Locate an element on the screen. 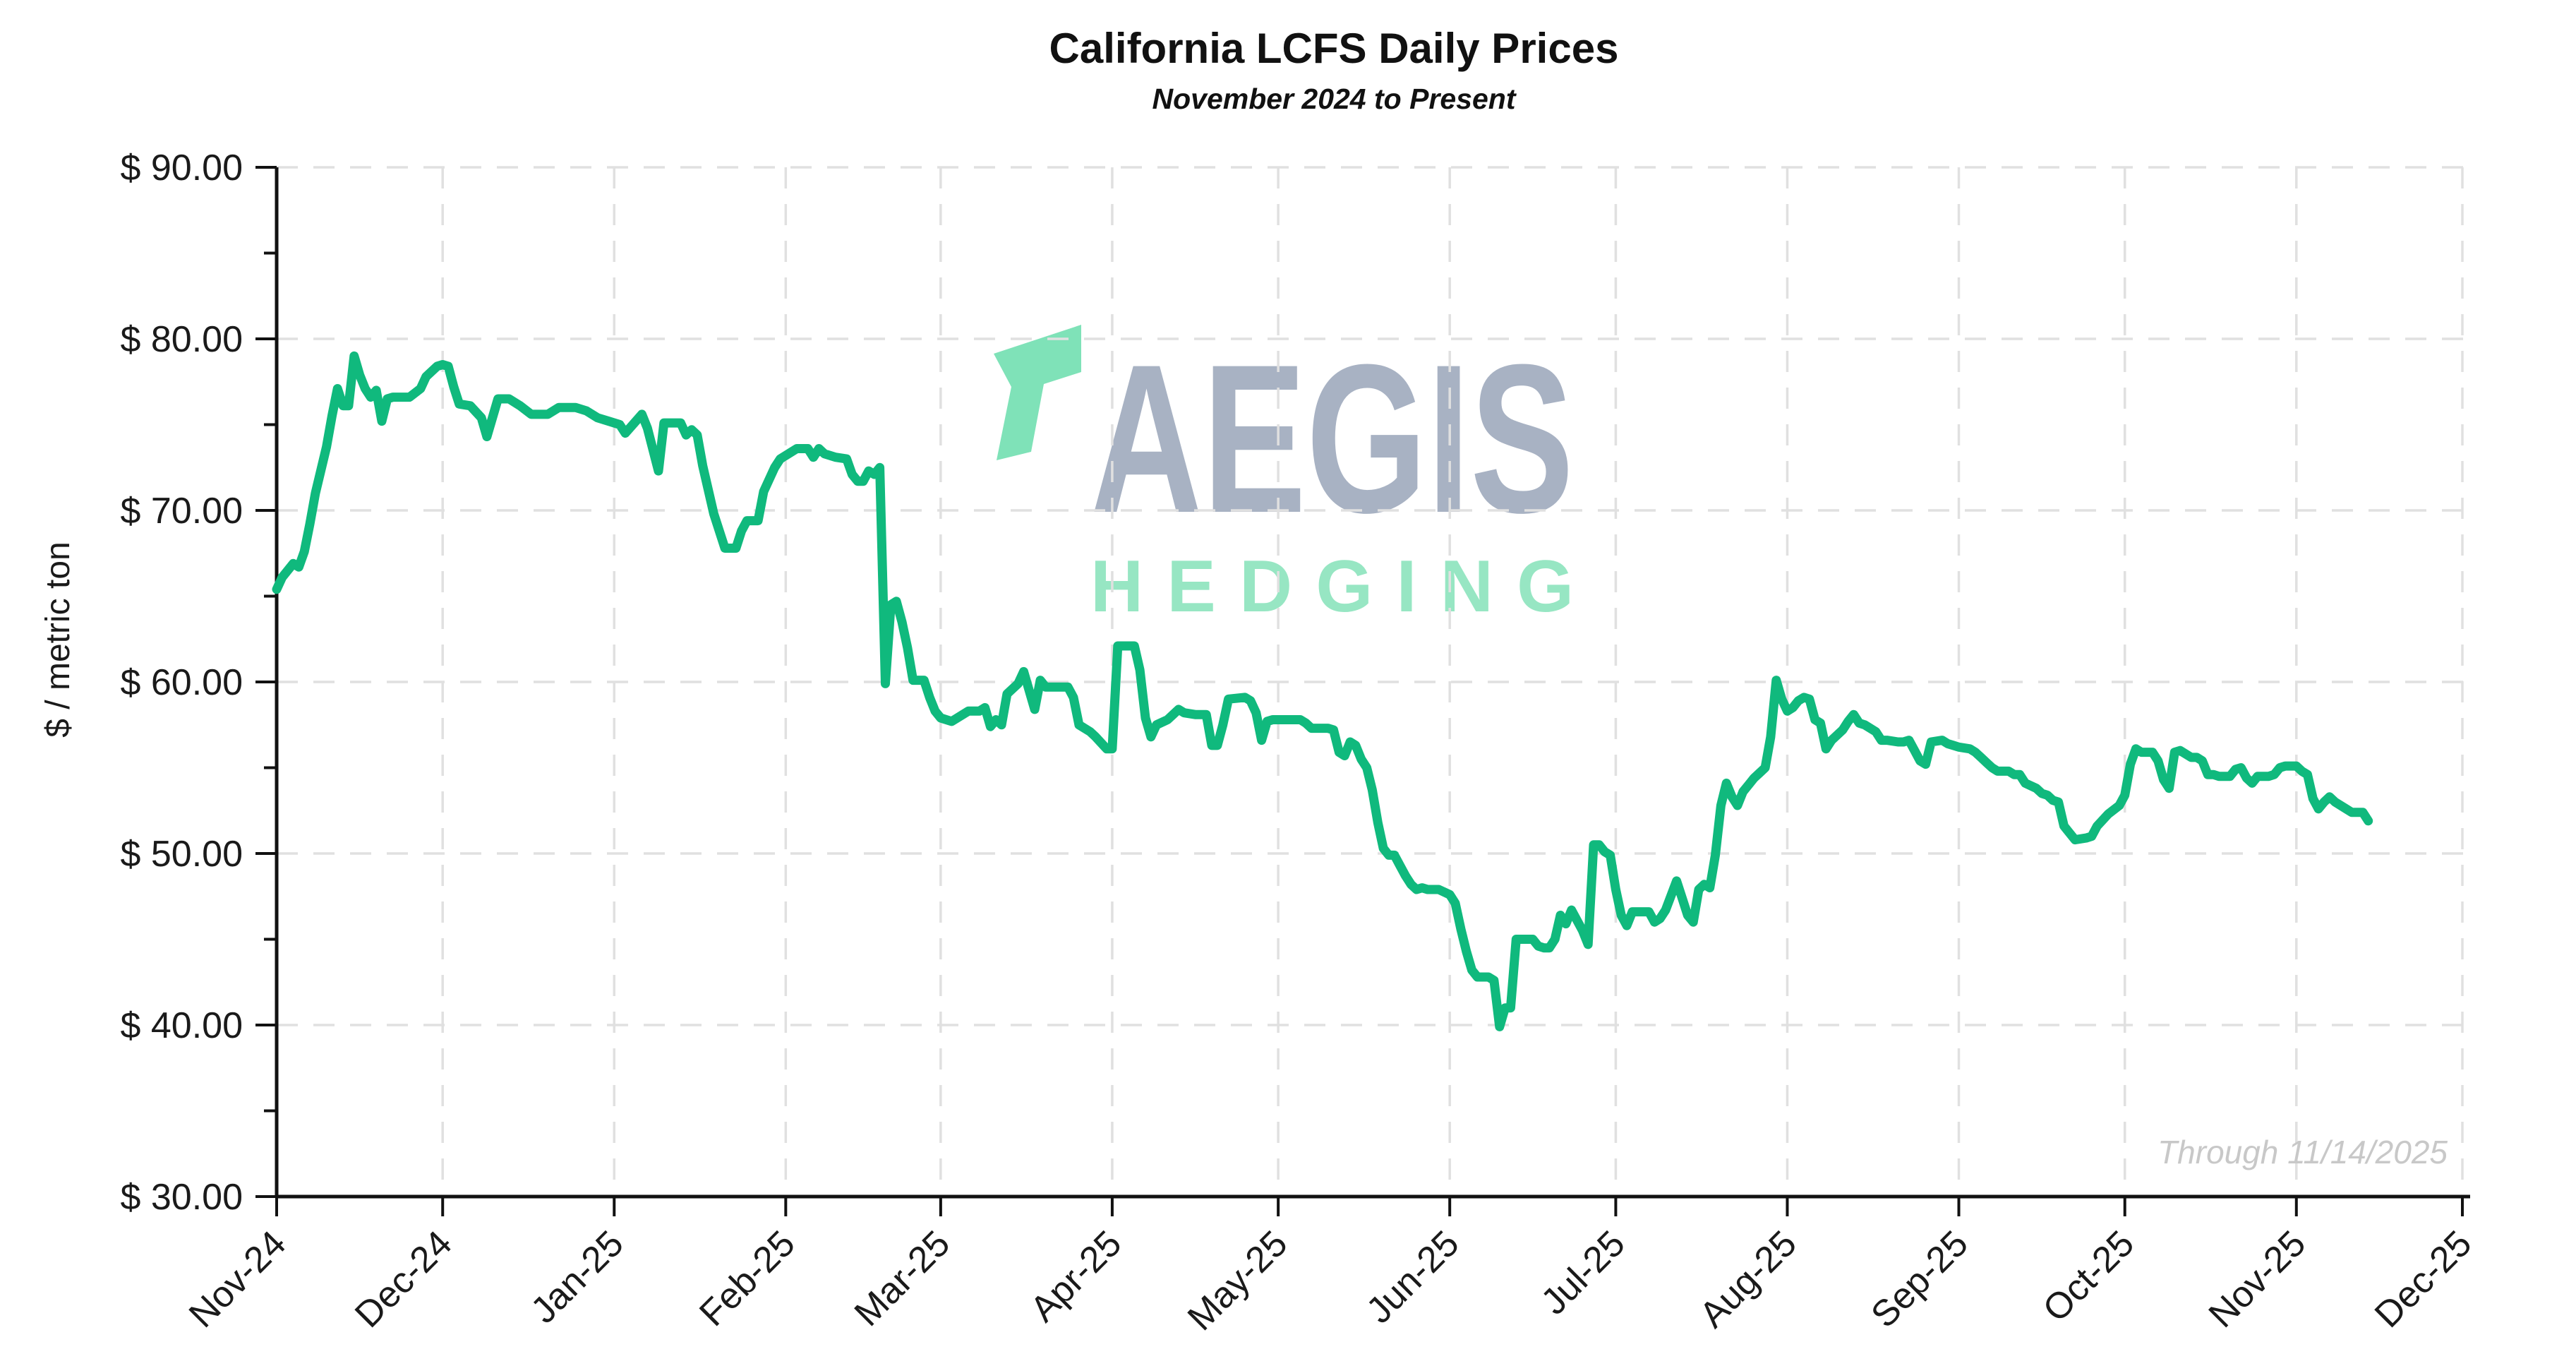  y-axis-title: $ / metric ton is located at coordinates (58, 639).